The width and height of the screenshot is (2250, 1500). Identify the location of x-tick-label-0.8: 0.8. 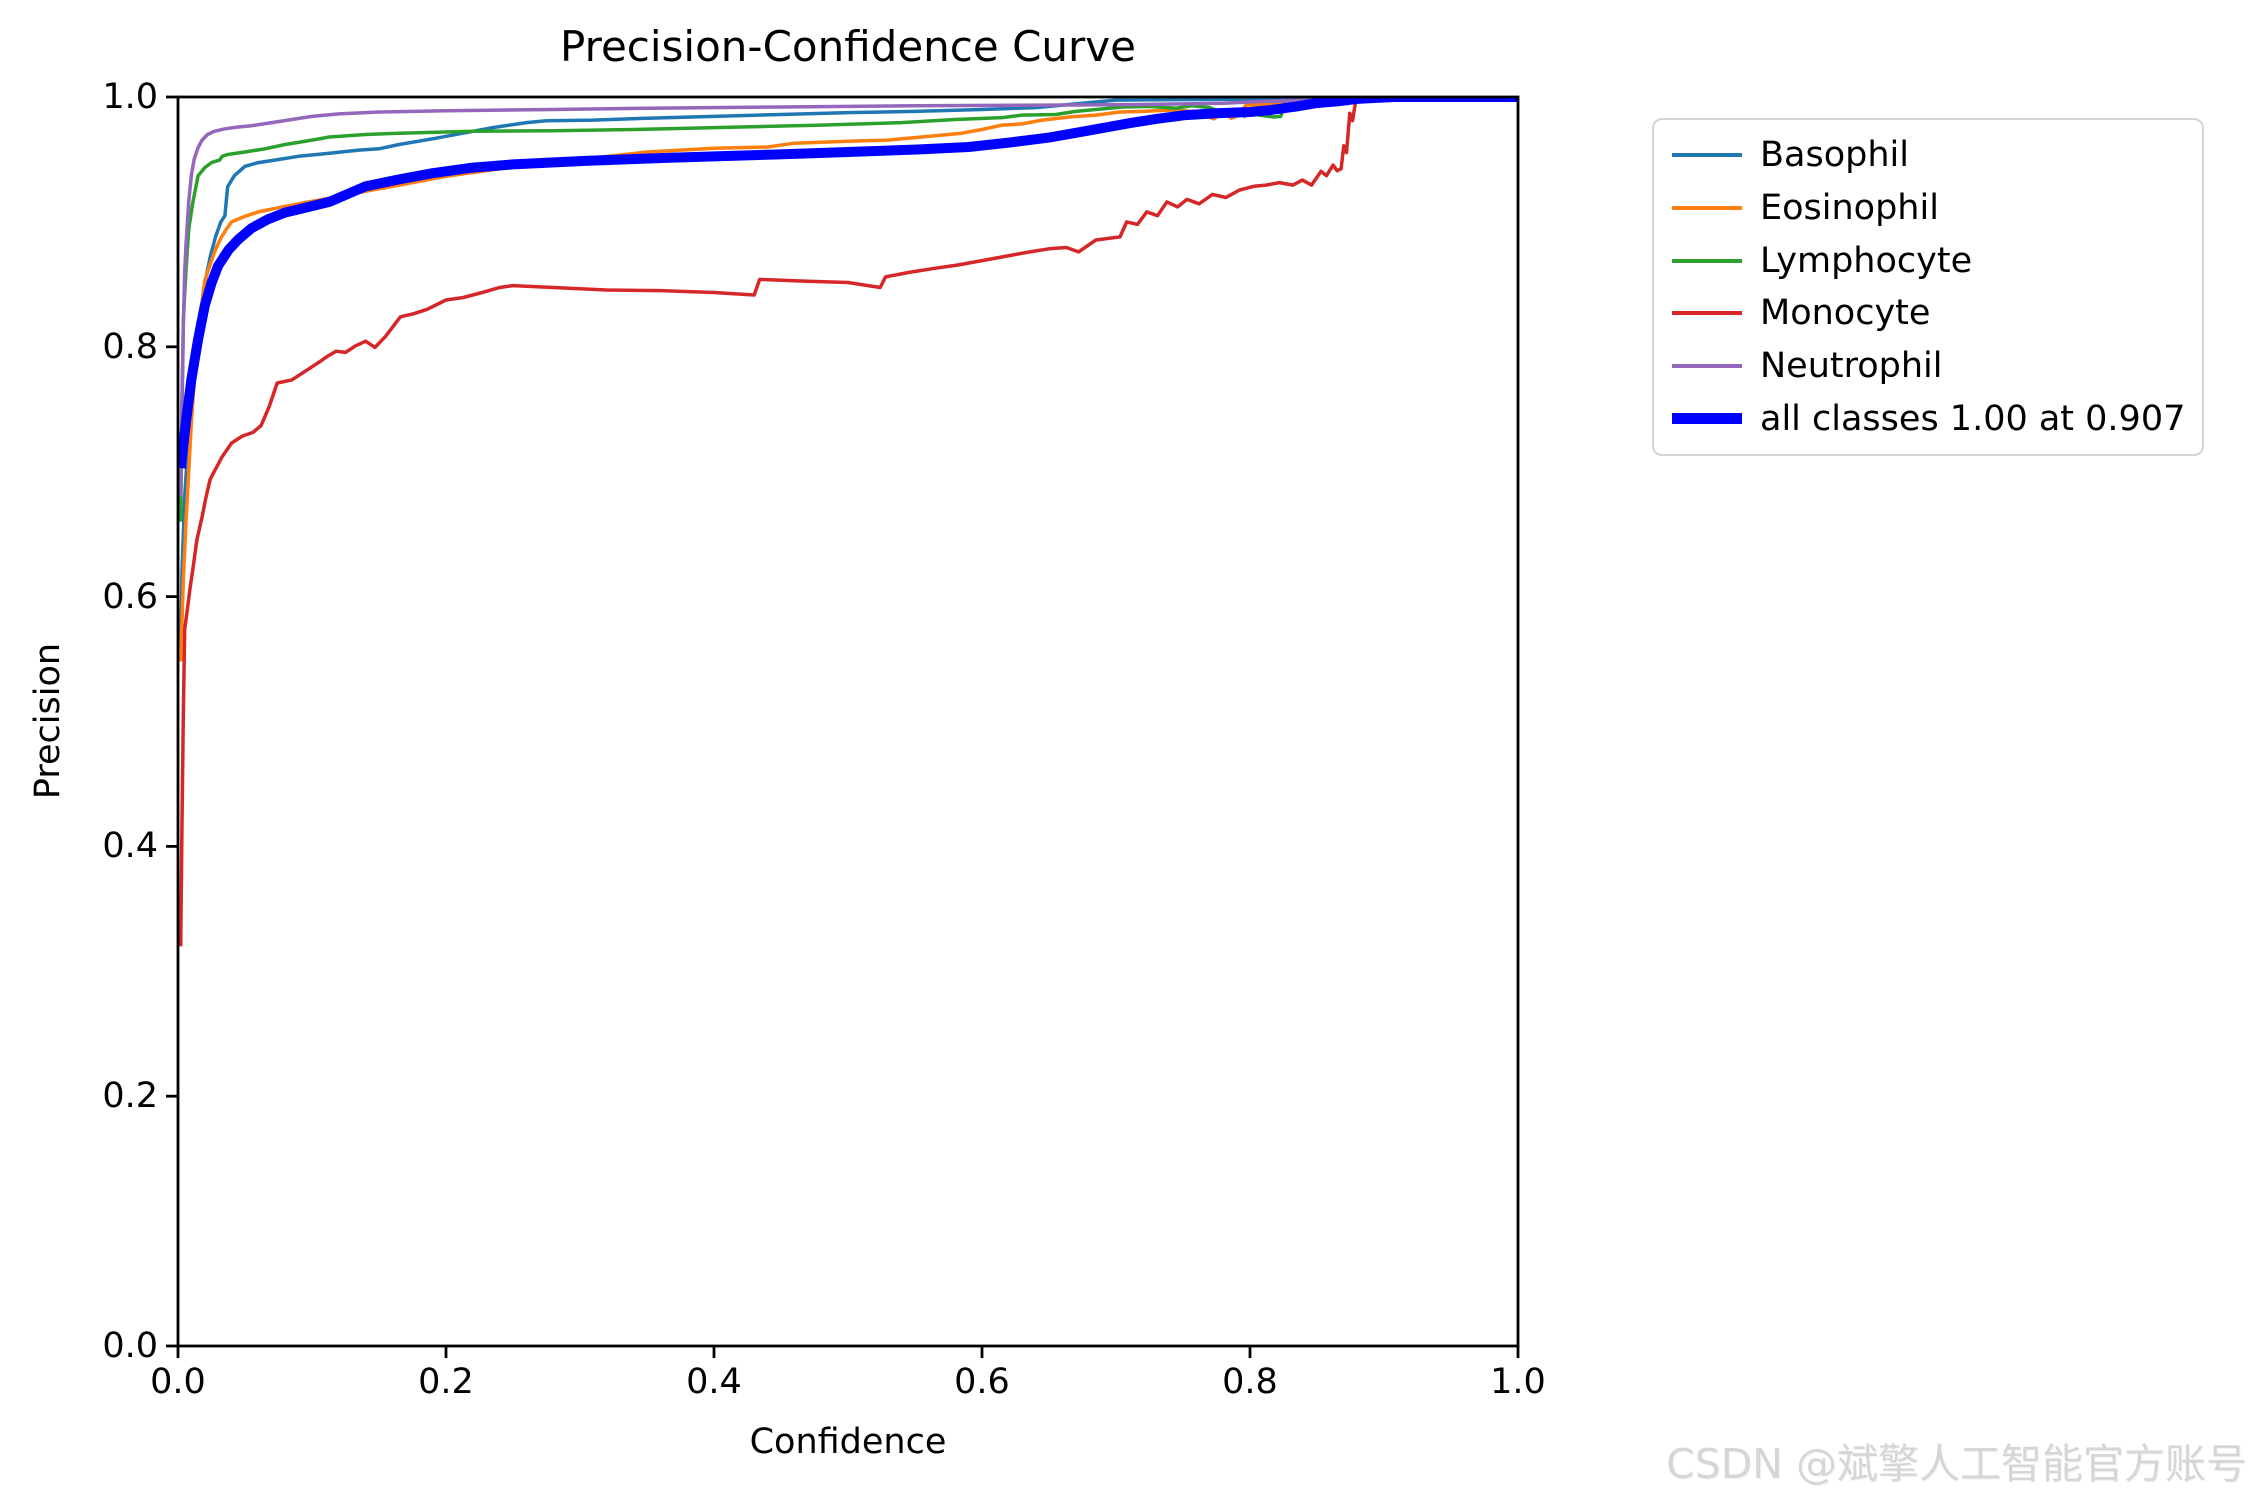
(1250, 1382).